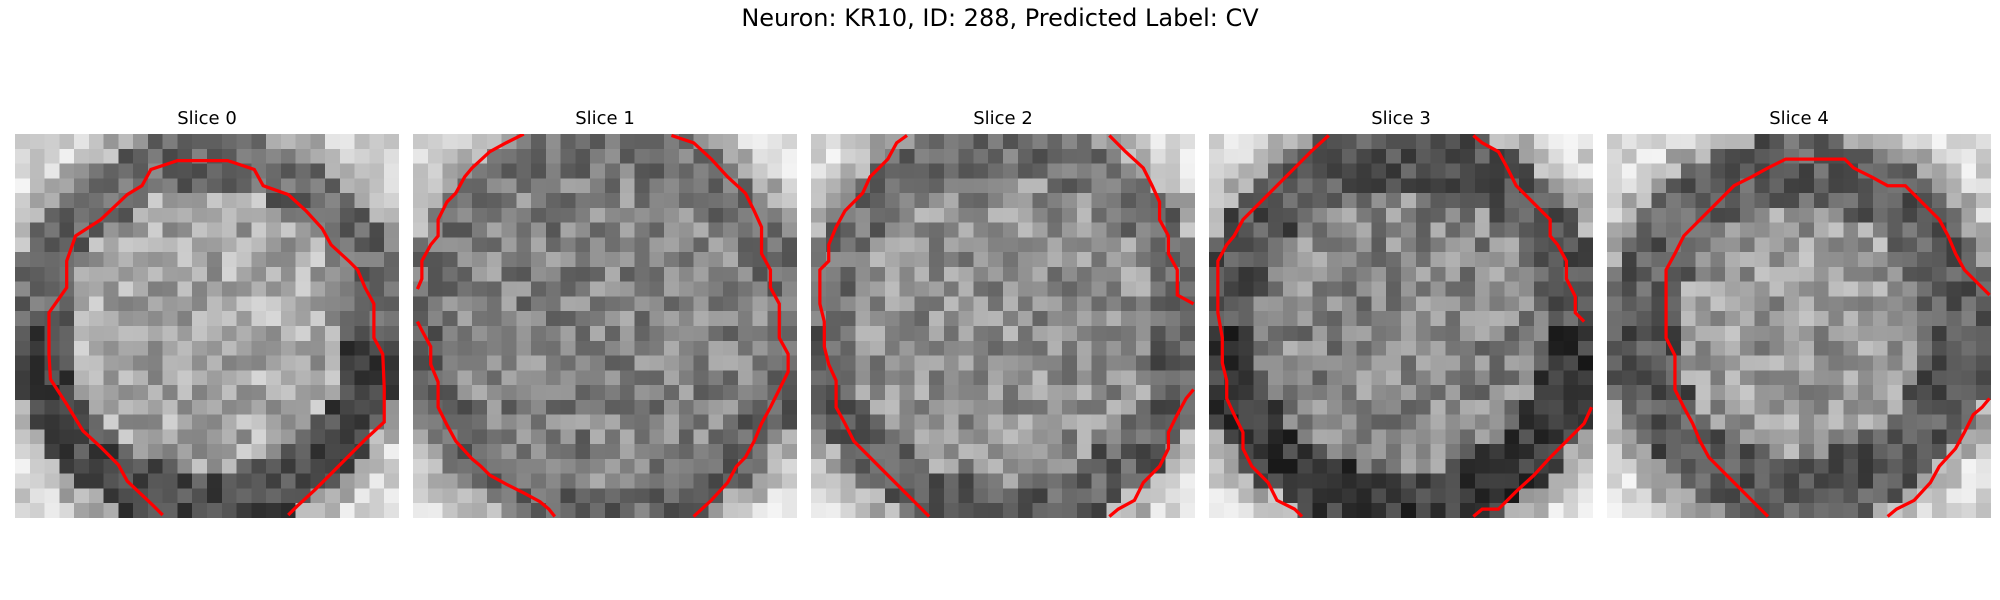 The image size is (2000, 600). Describe the element at coordinates (1532, 462) in the screenshot. I see `contour-line-3c` at that location.